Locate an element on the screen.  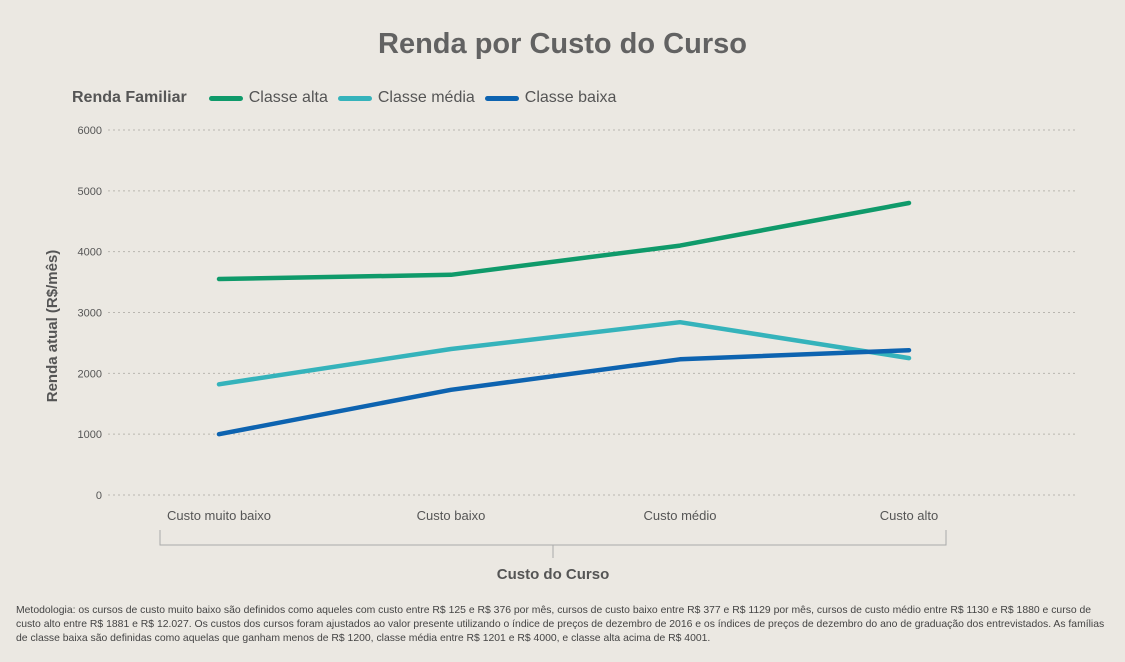
y-tick-label: 5000 is located at coordinates (90, 192).